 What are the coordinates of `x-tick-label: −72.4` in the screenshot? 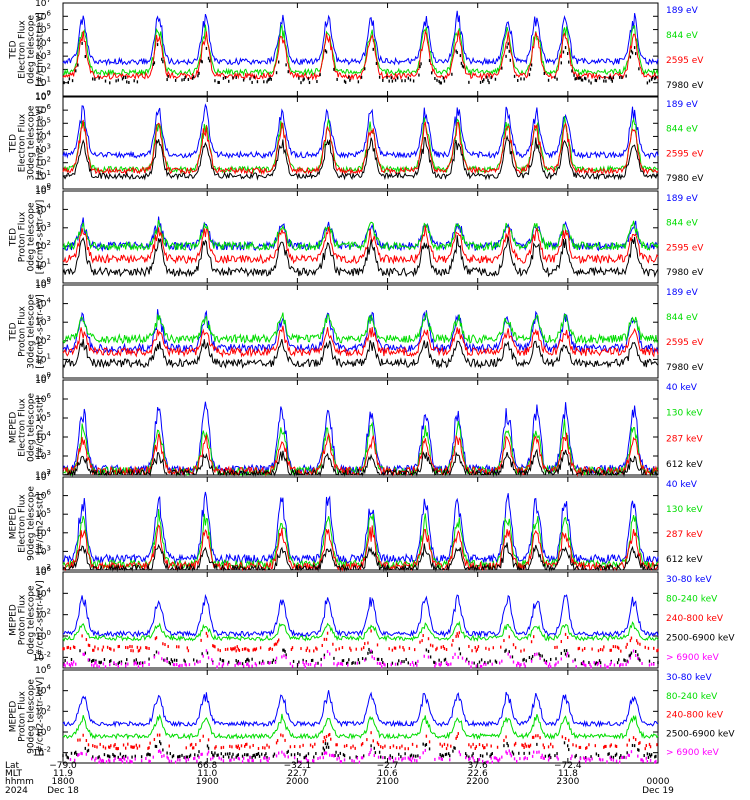 It's located at (568, 766).